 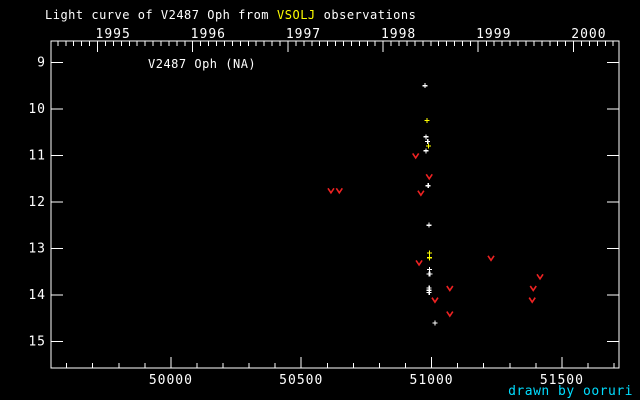 What do you see at coordinates (113, 34) in the screenshot?
I see `top-axis-year-label: 1995` at bounding box center [113, 34].